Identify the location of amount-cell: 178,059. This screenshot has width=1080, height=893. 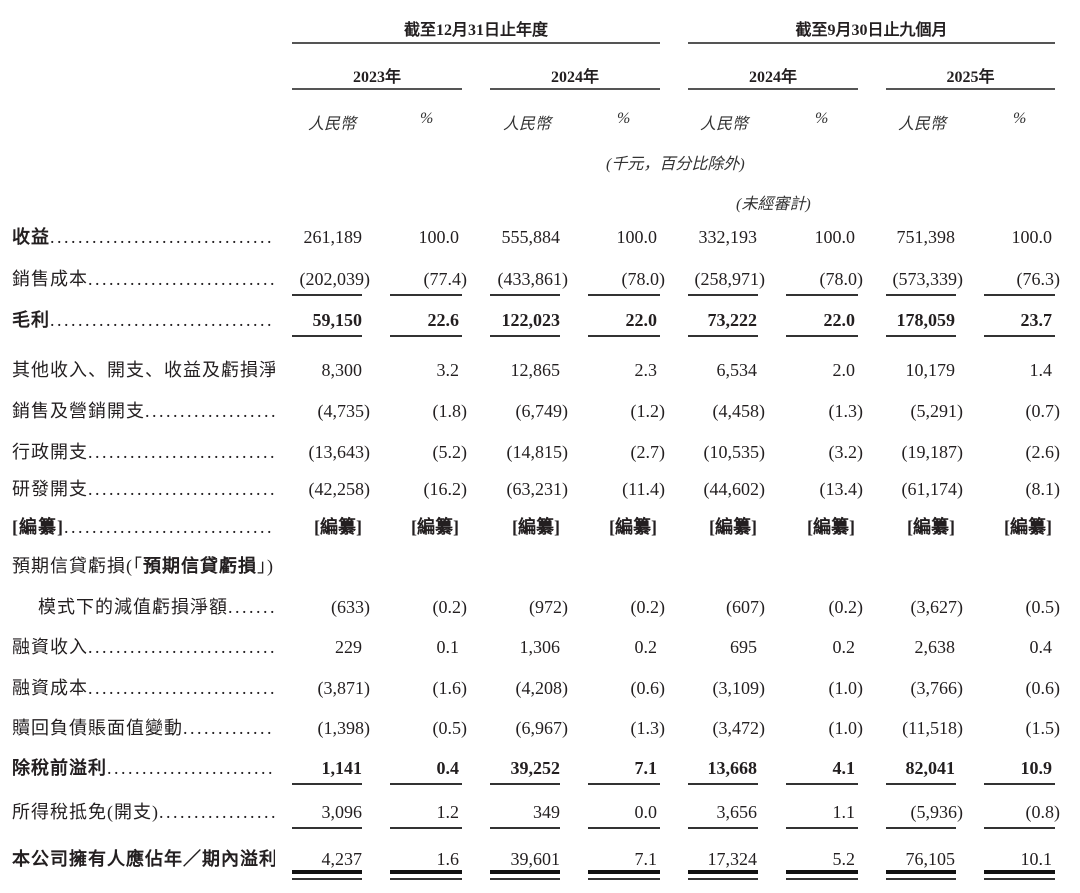
(926, 320).